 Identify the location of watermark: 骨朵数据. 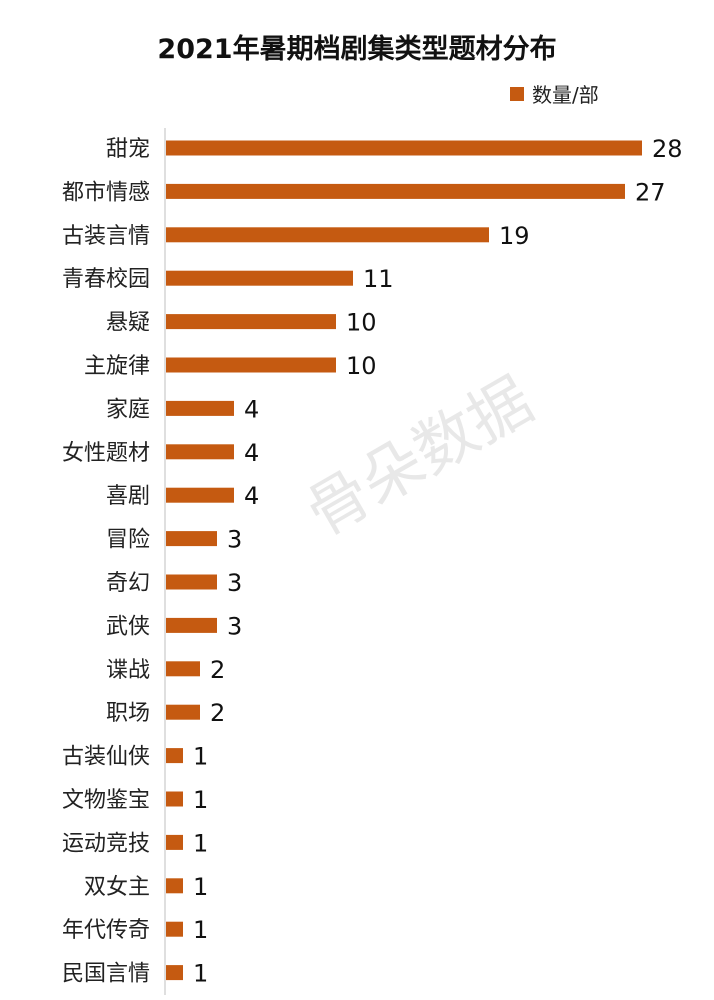
(419, 456).